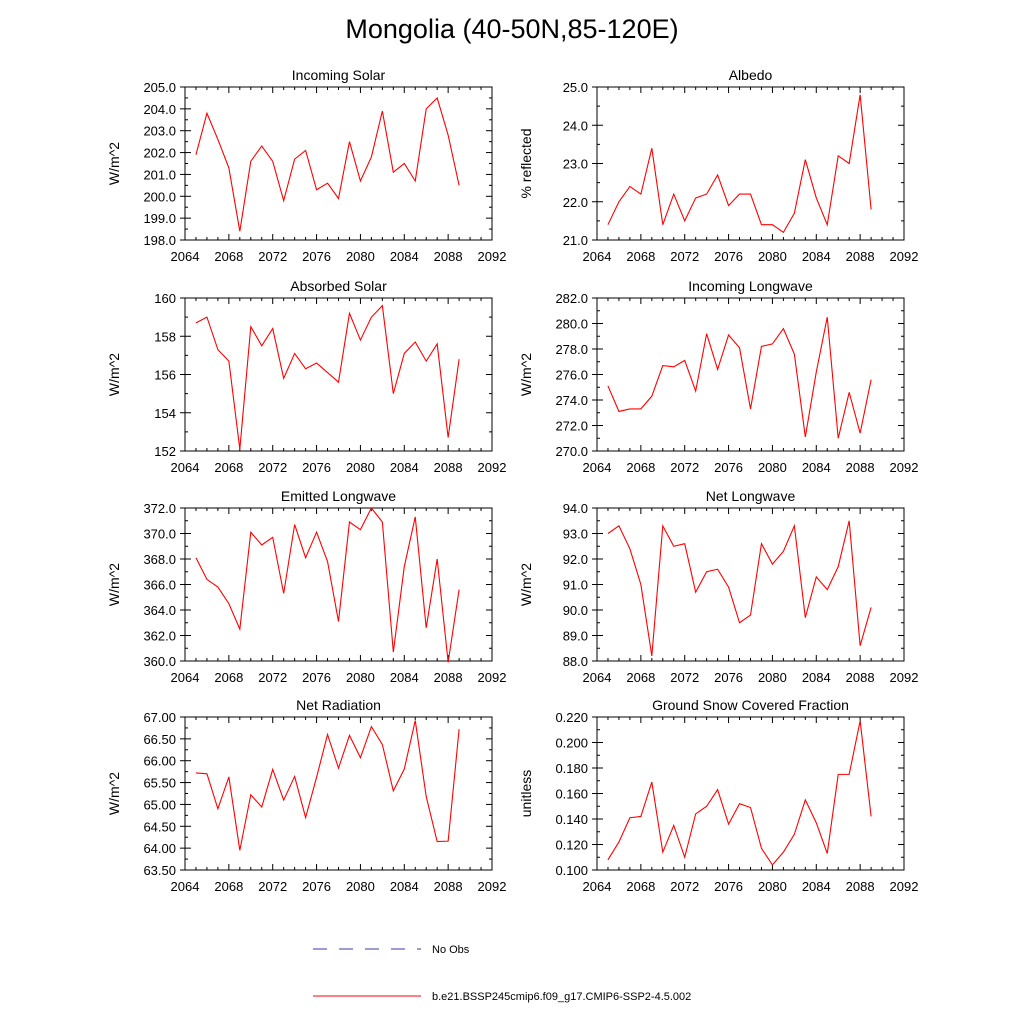 The width and height of the screenshot is (1024, 1024). What do you see at coordinates (751, 75) in the screenshot?
I see `panel-title: Albedo` at bounding box center [751, 75].